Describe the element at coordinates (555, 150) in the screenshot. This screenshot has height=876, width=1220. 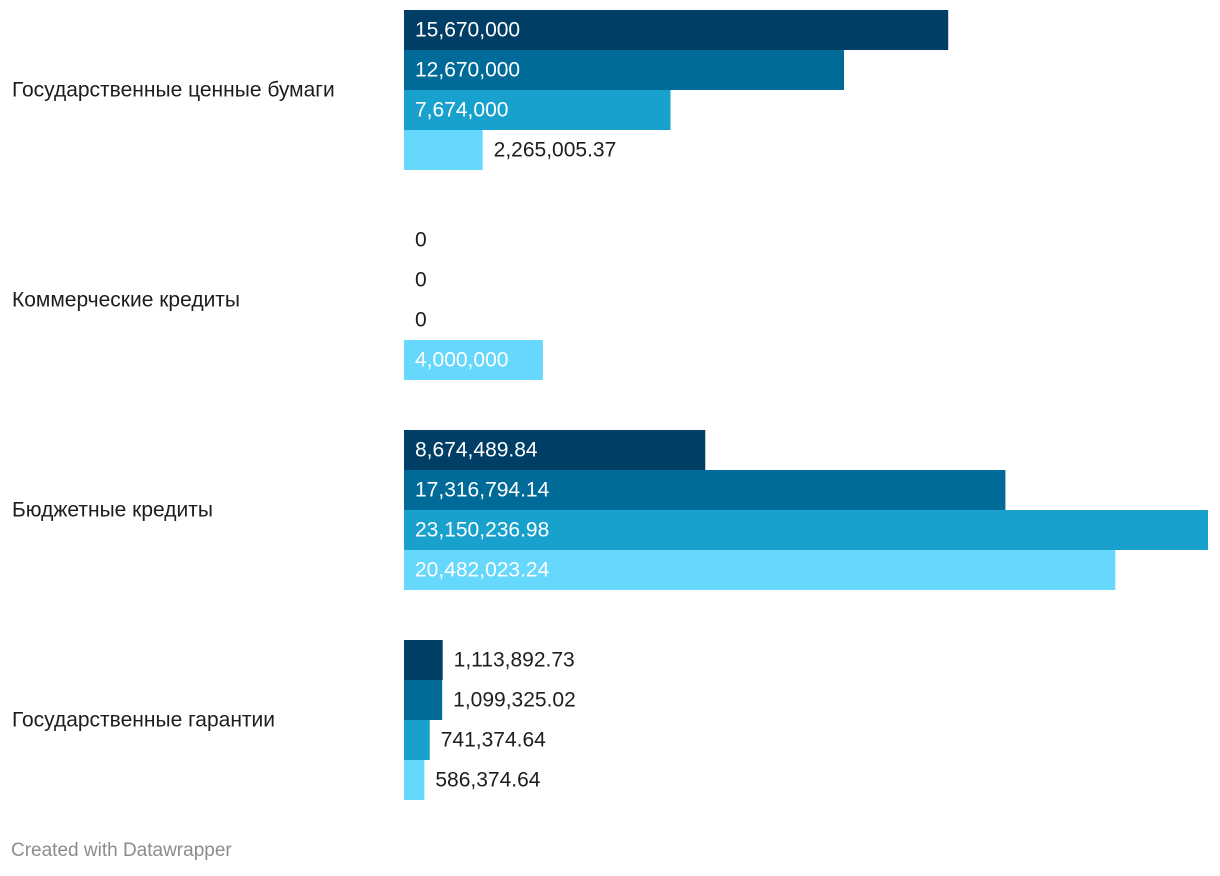
I see `value-label: 2,265,005.37` at that location.